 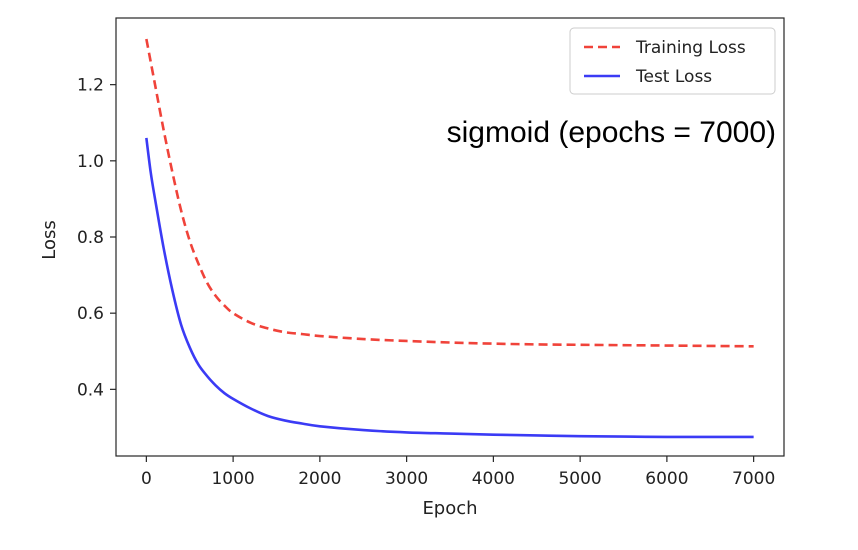 I want to click on x-tick-label: 2000, so click(x=319, y=479).